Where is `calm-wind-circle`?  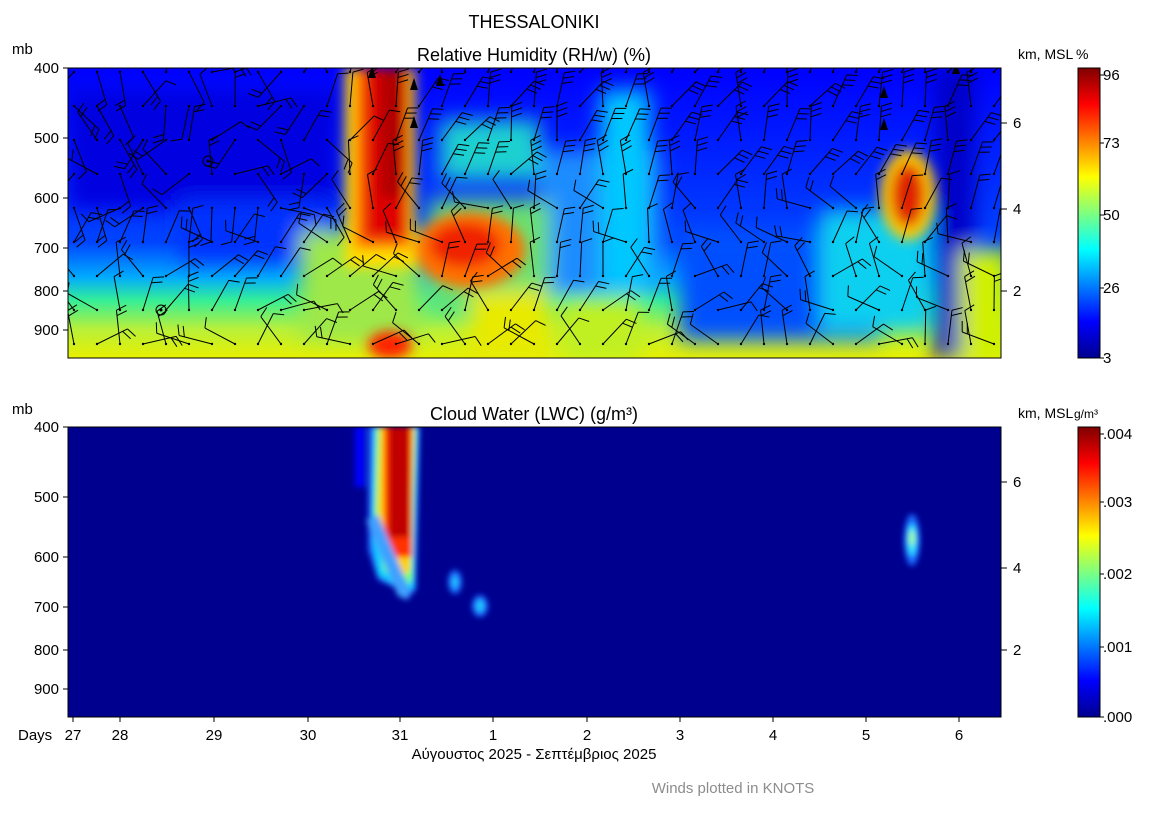 calm-wind-circle is located at coordinates (208, 161).